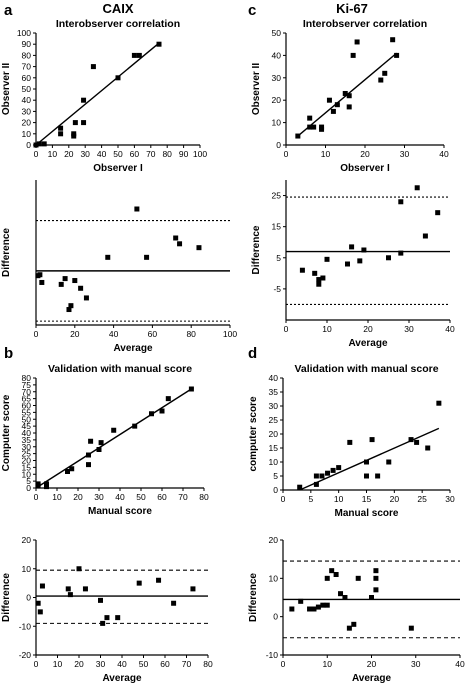  What do you see at coordinates (184, 154) in the screenshot?
I see `a_top-x-tick-label: 90` at bounding box center [184, 154].